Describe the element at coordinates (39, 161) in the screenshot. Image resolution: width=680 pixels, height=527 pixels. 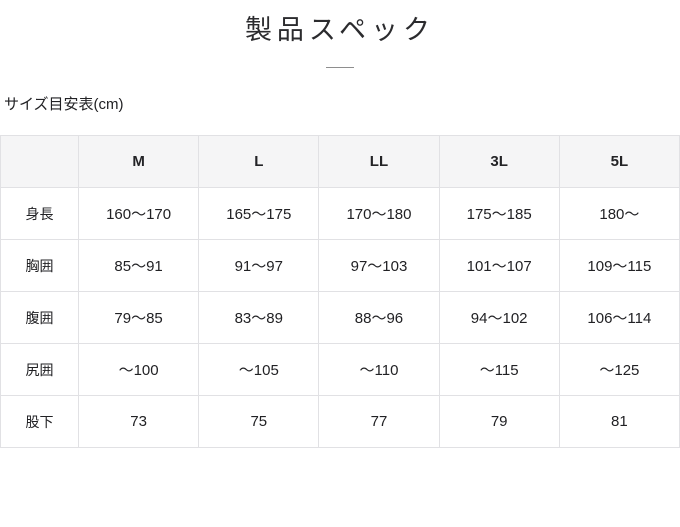
I see `header-cell-blank` at that location.